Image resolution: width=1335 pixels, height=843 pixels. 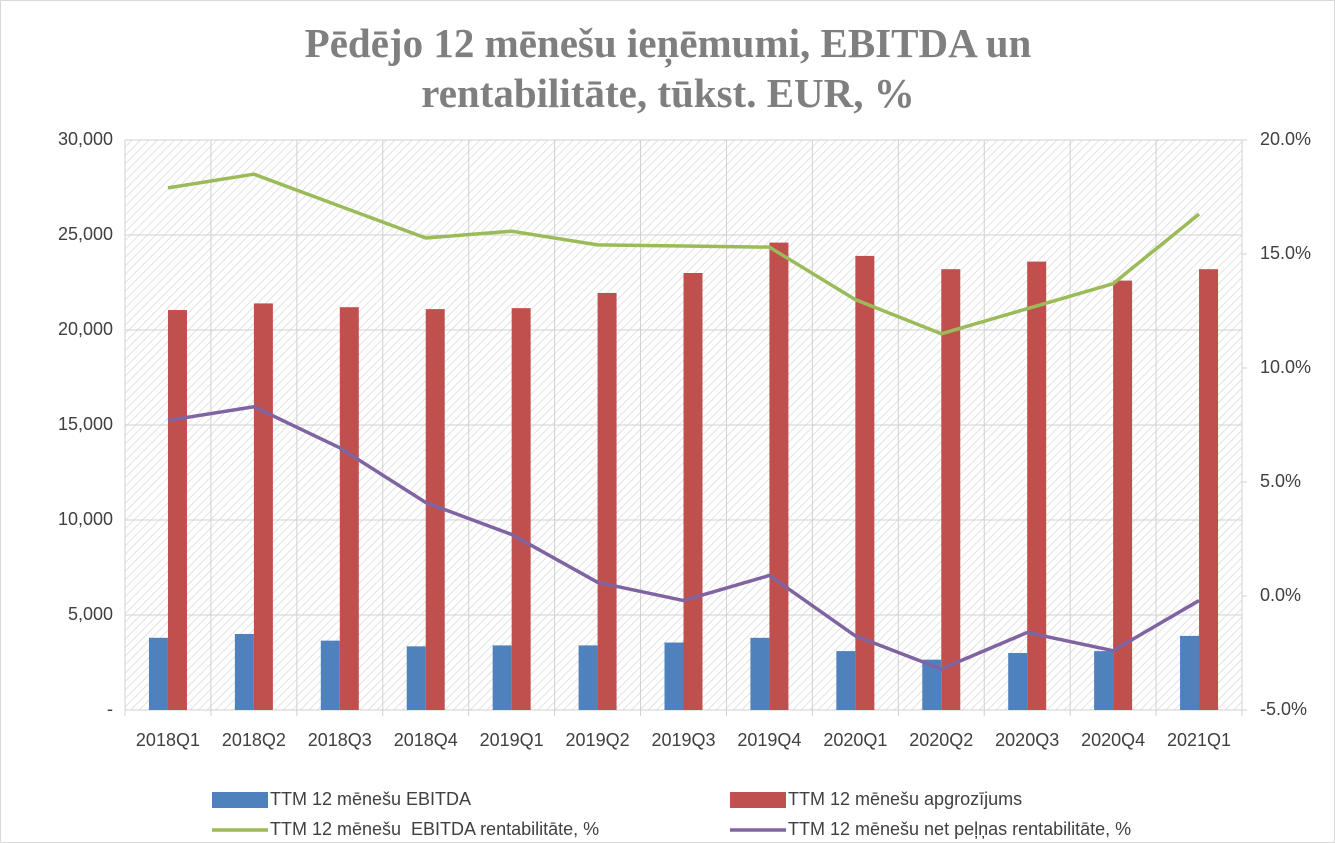 What do you see at coordinates (769, 740) in the screenshot?
I see `x-tick-label: 2019Q4` at bounding box center [769, 740].